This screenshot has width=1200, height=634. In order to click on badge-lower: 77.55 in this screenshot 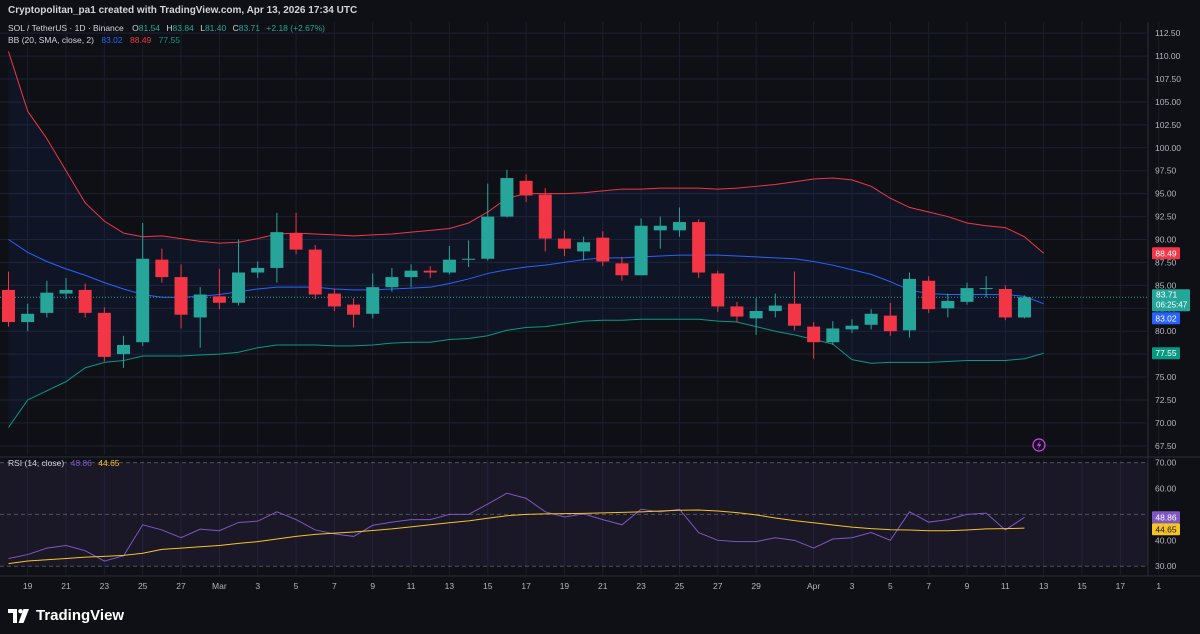, I will do `click(1166, 353)`.